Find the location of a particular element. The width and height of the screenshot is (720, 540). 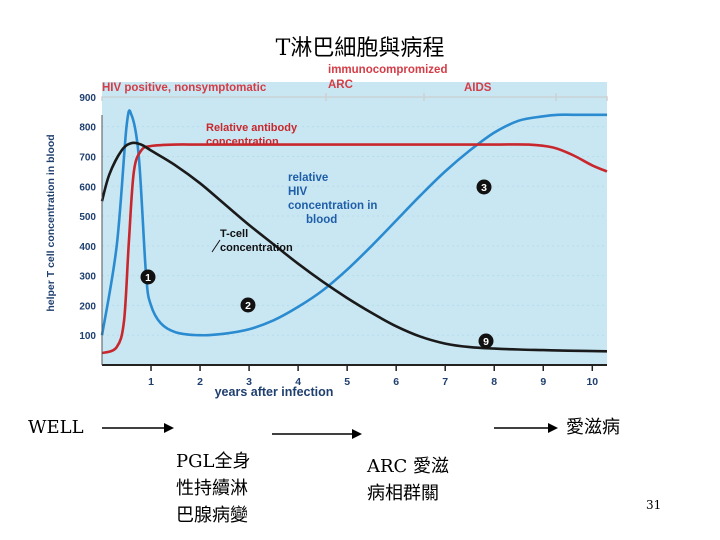

annotation-tcell: T-cell concentration is located at coordinates (252, 241).